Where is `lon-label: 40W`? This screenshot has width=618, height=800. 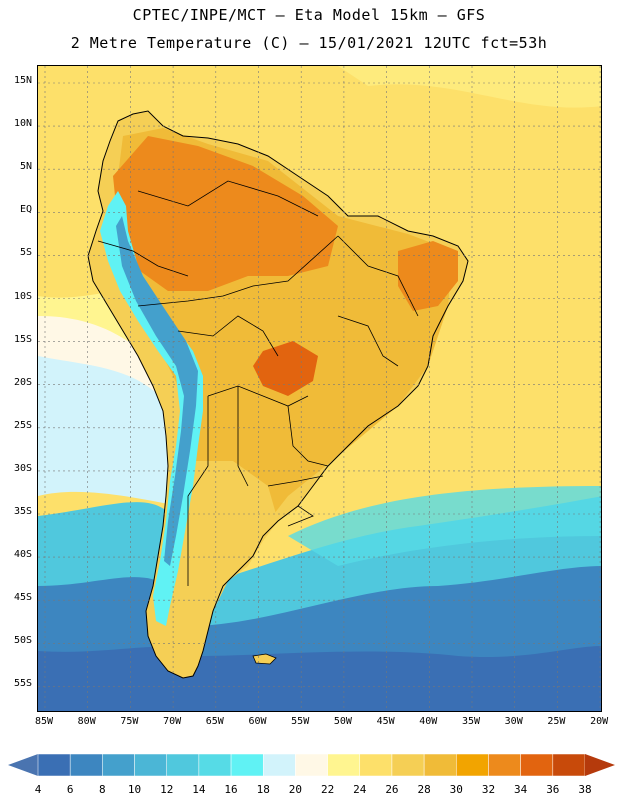 lon-label: 40W is located at coordinates (428, 721).